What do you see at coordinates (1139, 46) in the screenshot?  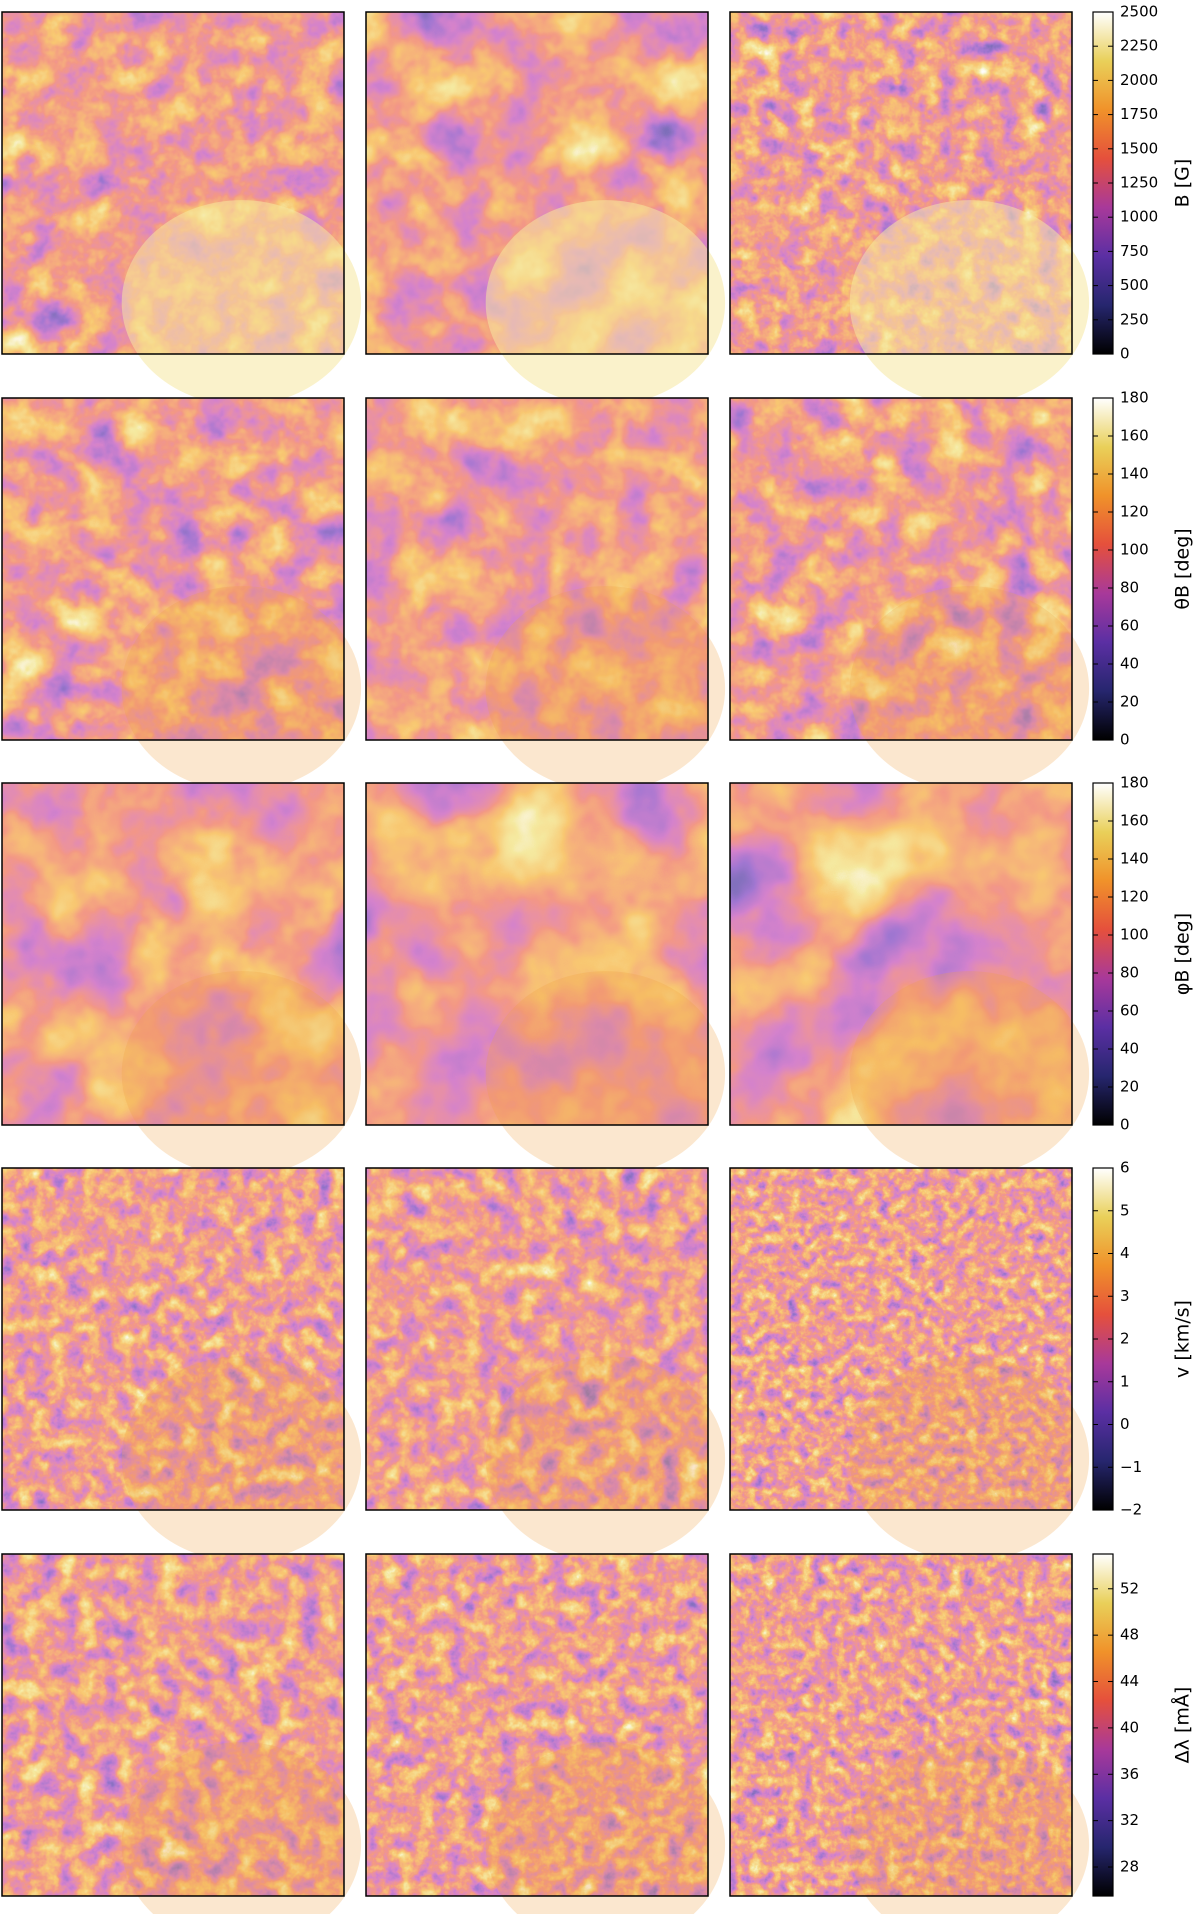 I see `colorbar-tick-label: 2250` at bounding box center [1139, 46].